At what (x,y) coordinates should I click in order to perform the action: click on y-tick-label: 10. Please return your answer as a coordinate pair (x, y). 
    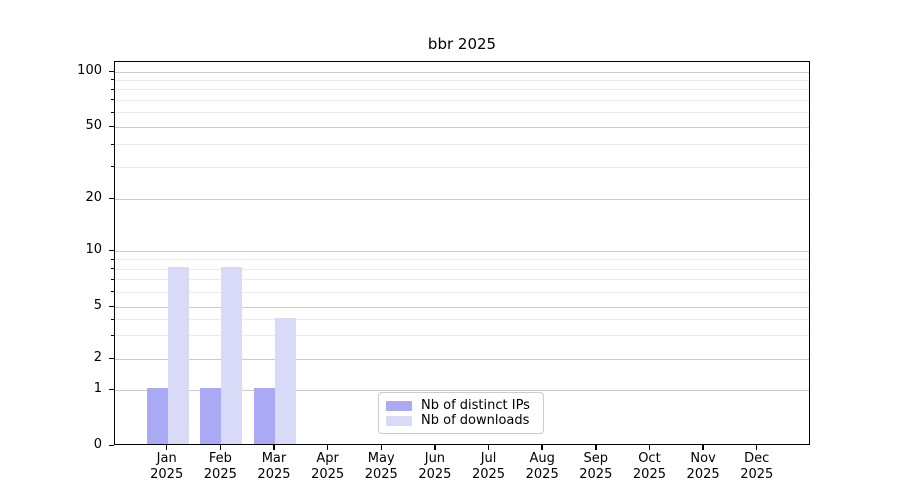
    Looking at the image, I should click on (93, 249).